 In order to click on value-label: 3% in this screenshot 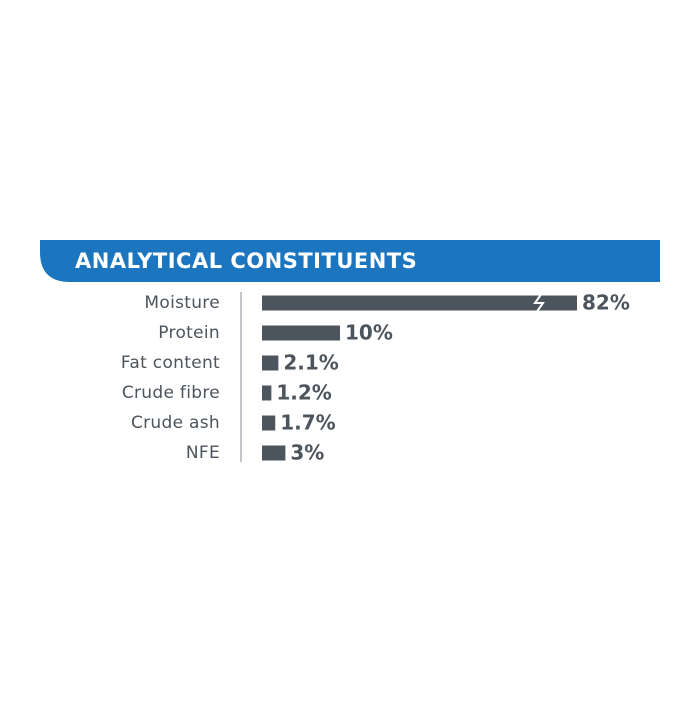, I will do `click(307, 453)`.